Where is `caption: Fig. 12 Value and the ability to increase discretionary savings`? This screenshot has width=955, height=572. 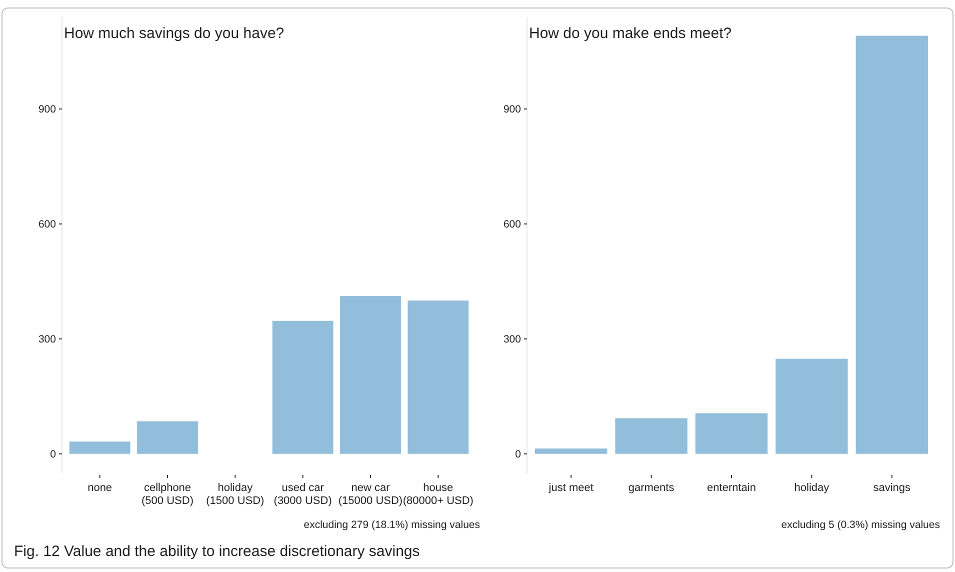
caption: Fig. 12 Value and the ability to increase discretionary savings is located at coordinates (217, 551).